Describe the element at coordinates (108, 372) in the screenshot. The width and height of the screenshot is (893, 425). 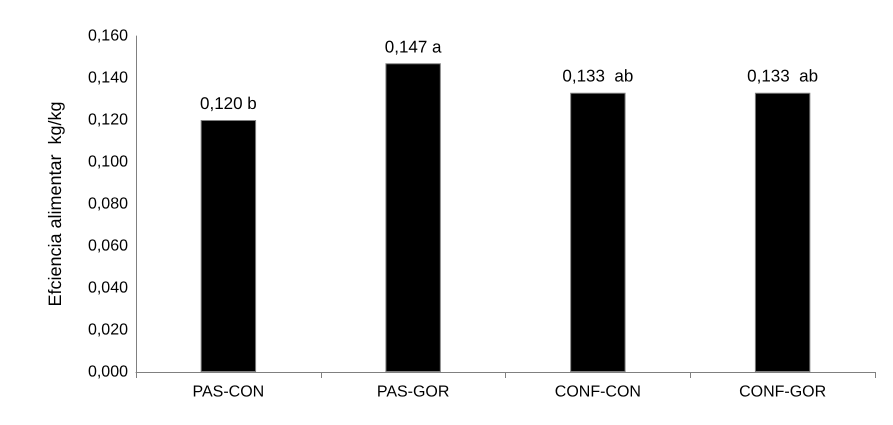
I see `y-tick-label: 0,000` at that location.